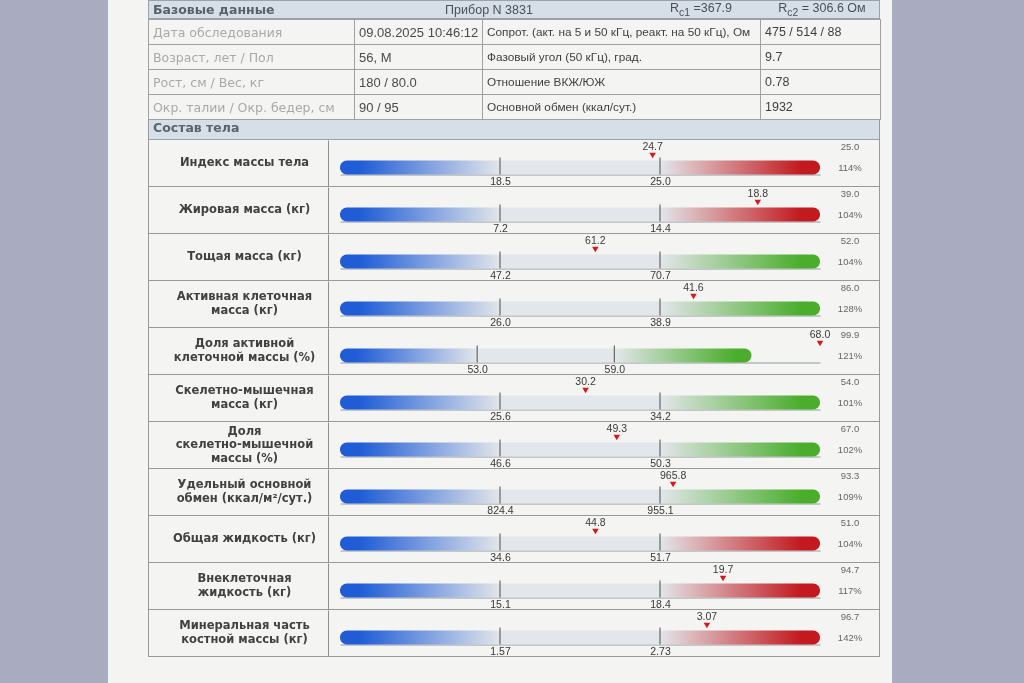 This screenshot has height=683, width=1024. I want to click on x-tick-label: 47.2, so click(500, 274).